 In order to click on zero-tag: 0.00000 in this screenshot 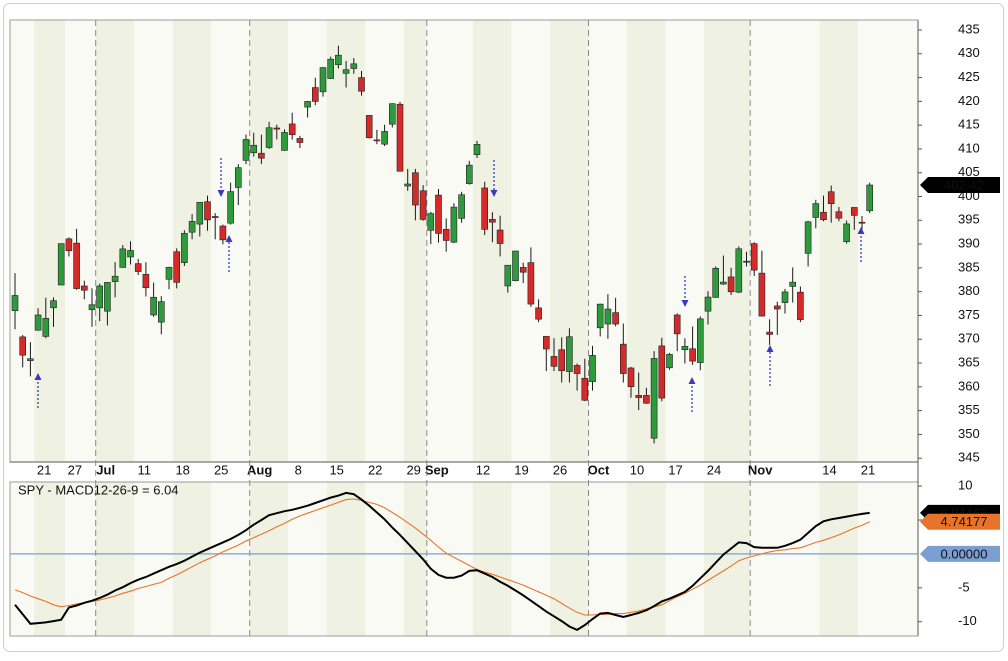, I will do `click(964, 553)`.